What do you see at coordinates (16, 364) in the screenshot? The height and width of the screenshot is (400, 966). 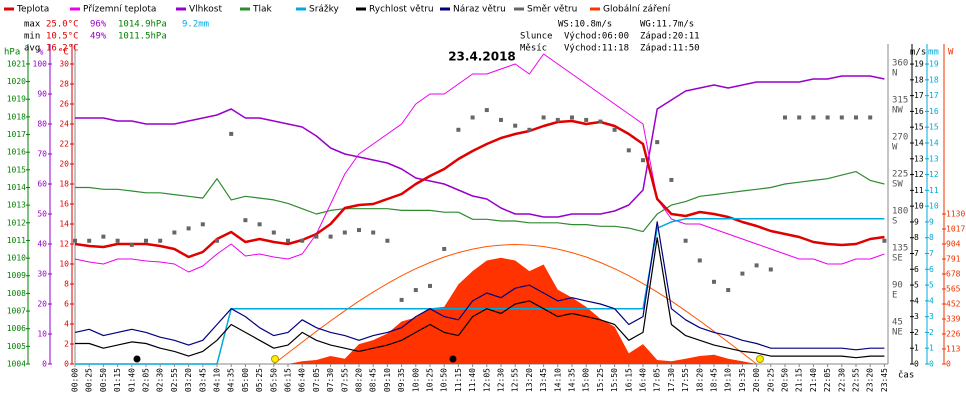 I see `y-tick-label: 1004` at bounding box center [16, 364].